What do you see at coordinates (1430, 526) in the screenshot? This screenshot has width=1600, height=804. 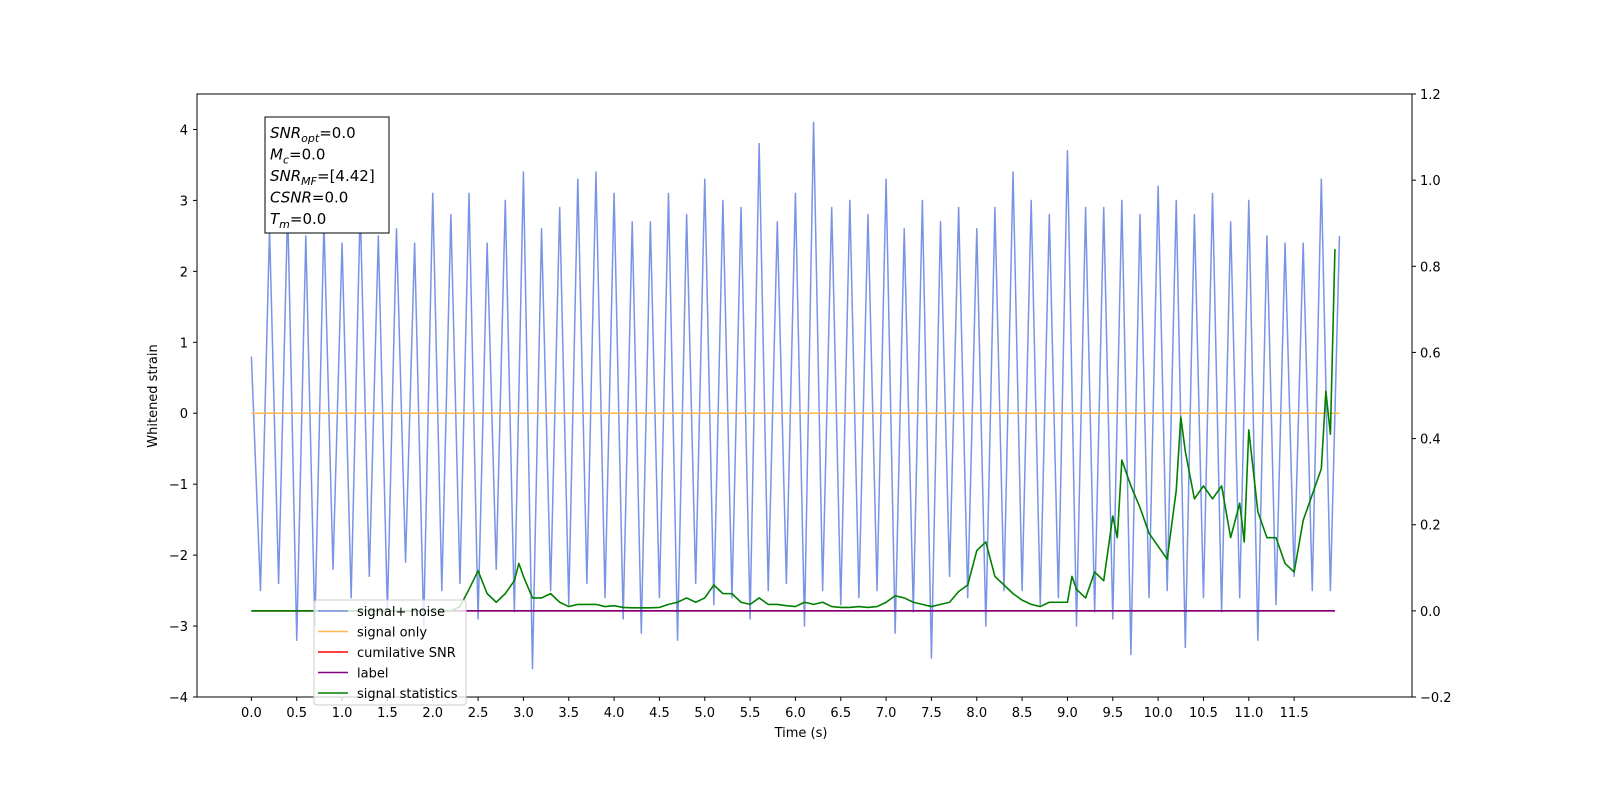 I see `y2-tick-label: 0.2` at bounding box center [1430, 526].